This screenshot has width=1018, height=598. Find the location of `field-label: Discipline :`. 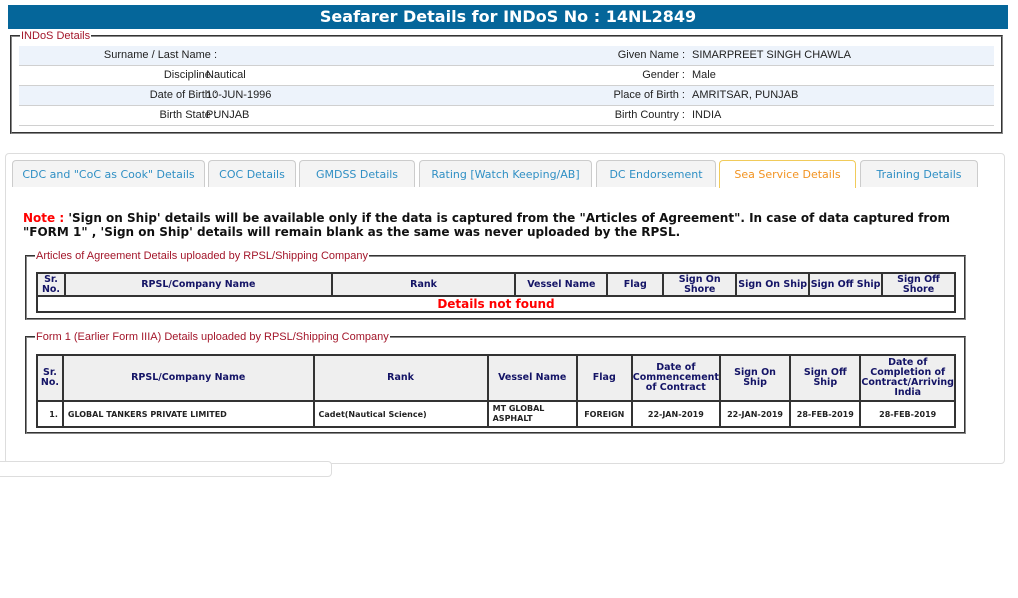

field-label: Discipline : is located at coordinates (190, 75).